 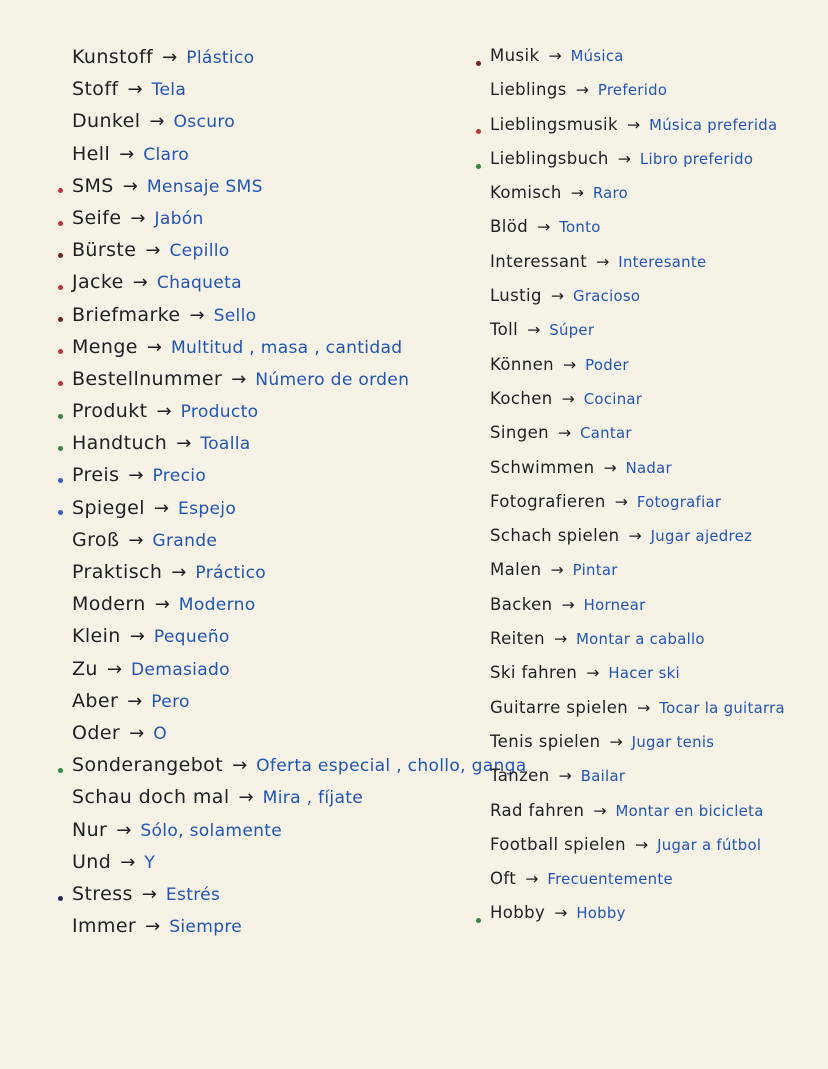 What do you see at coordinates (651, 337) in the screenshot?
I see `vocab-row: Toll → Súper` at bounding box center [651, 337].